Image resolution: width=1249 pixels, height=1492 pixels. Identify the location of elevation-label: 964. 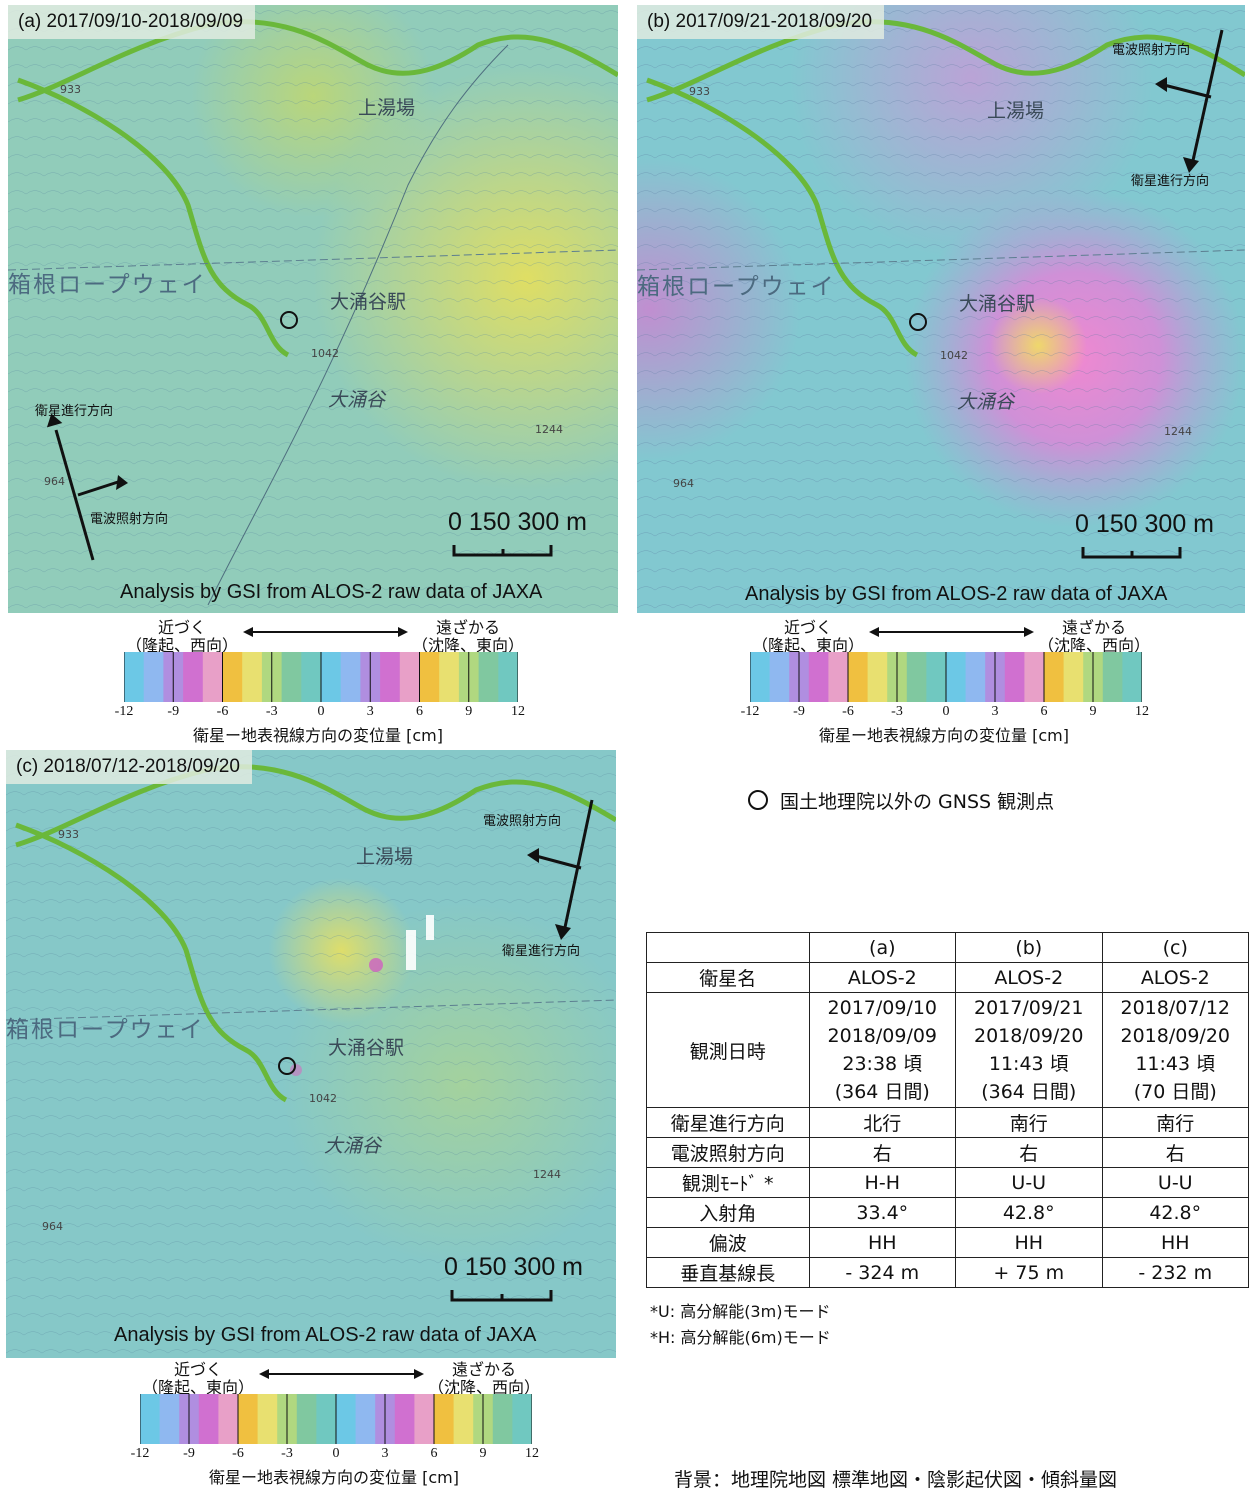
(683, 483).